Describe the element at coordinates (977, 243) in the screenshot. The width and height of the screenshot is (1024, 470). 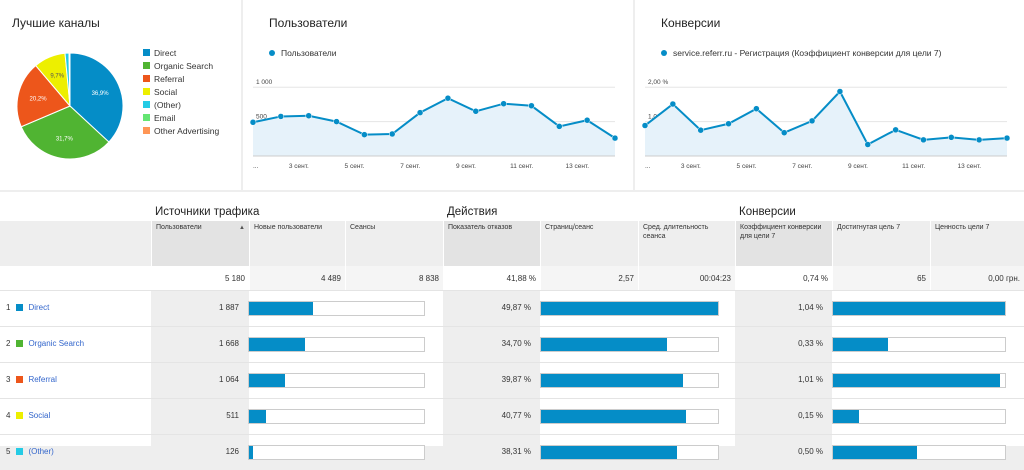
I see `column-header: Ценность цели 7` at that location.